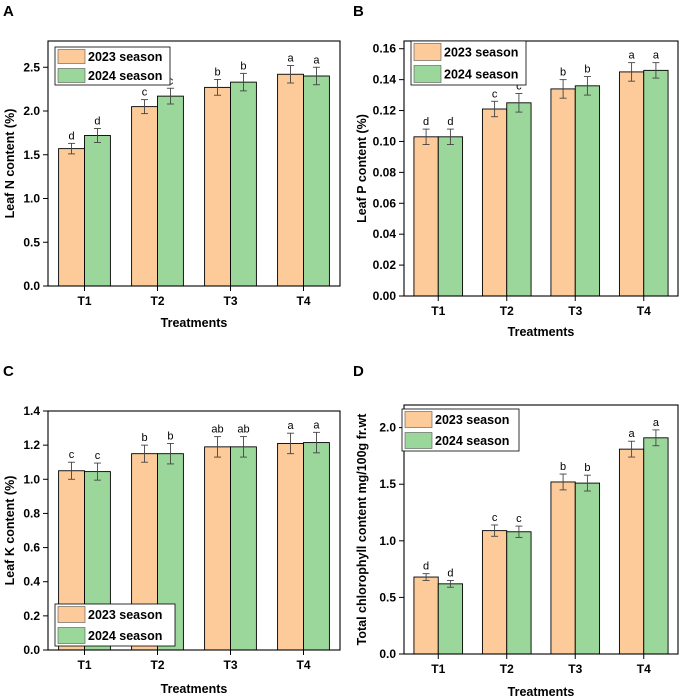 The height and width of the screenshot is (697, 685). What do you see at coordinates (170, 436) in the screenshot?
I see `panel-c-sig-label-t2-s2: b` at bounding box center [170, 436].